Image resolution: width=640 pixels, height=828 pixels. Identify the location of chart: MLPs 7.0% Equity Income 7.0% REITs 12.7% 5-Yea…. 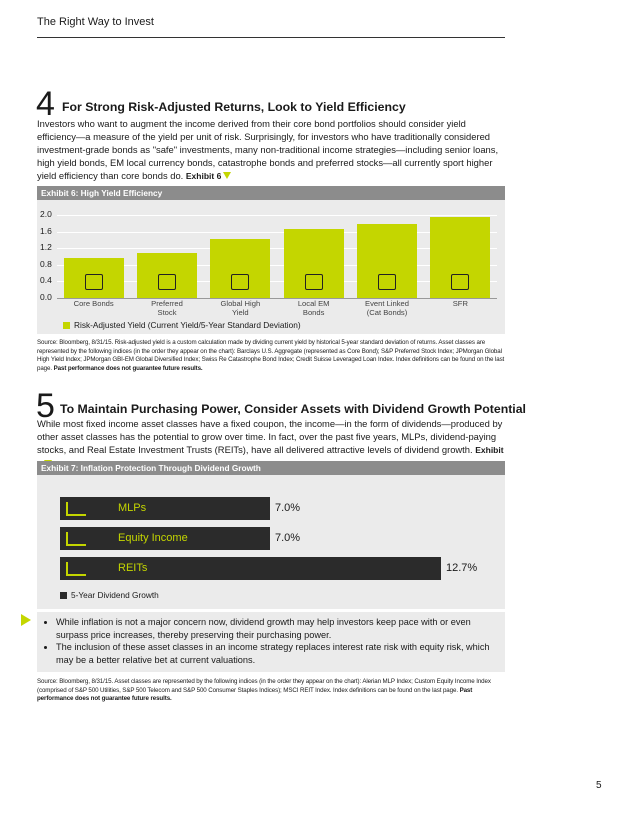
(271, 542).